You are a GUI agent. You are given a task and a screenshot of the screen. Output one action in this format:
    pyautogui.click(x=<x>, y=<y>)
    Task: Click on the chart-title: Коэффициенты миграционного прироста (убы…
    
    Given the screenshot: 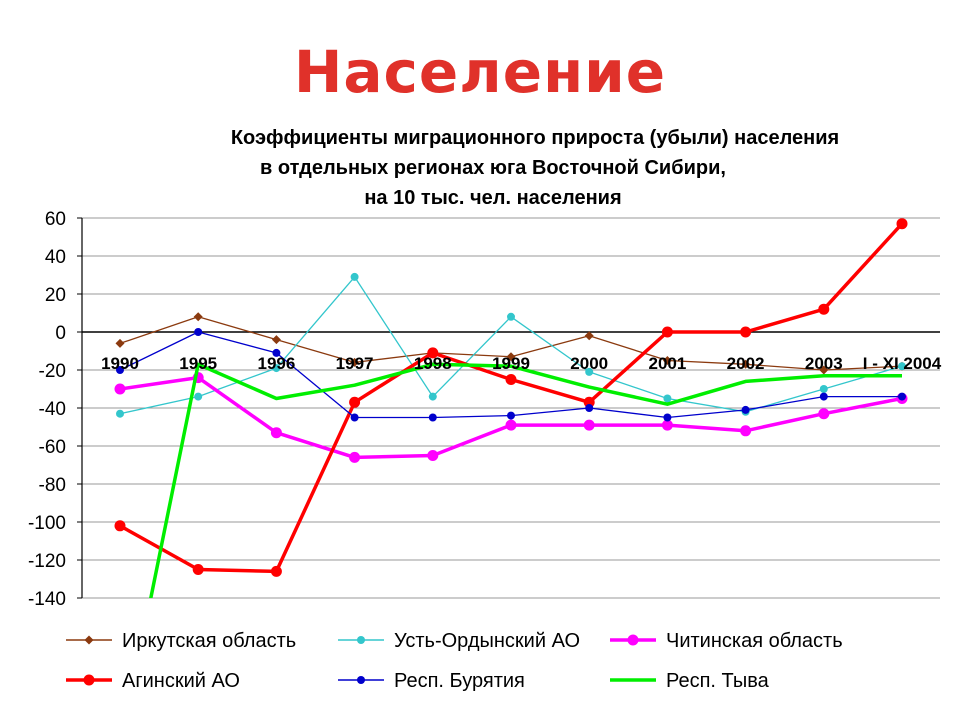 What is the action you would take?
    pyautogui.click(x=535, y=168)
    